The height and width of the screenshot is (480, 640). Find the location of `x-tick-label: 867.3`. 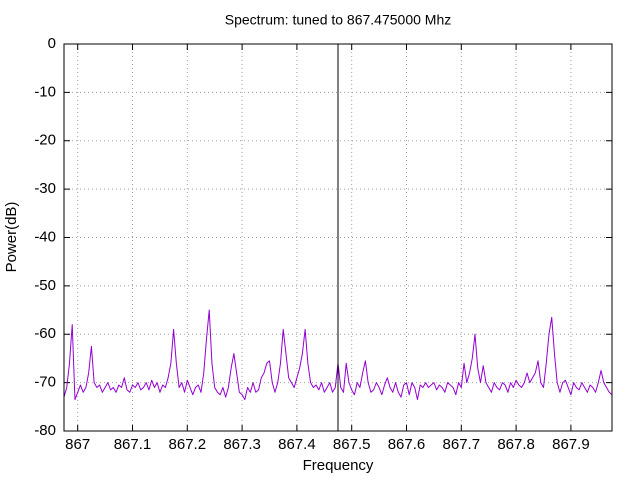

x-tick-label: 867.3 is located at coordinates (242, 444).